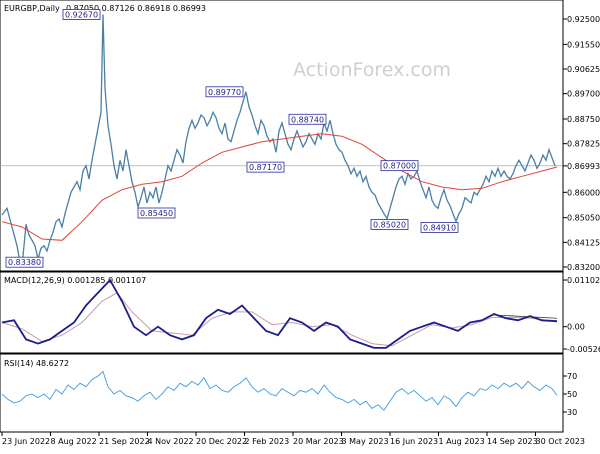  I want to click on price-callout-label: 0.87170, so click(265, 167).